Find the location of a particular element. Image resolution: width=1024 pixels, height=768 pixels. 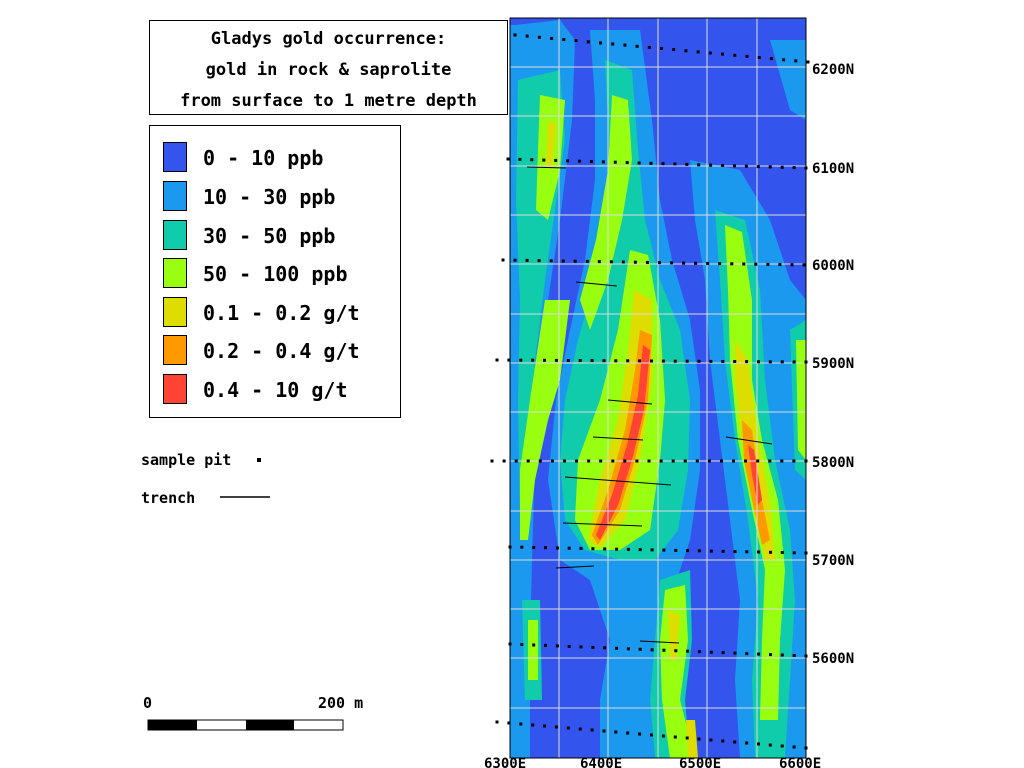

northing-label: 5700N is located at coordinates (833, 561).